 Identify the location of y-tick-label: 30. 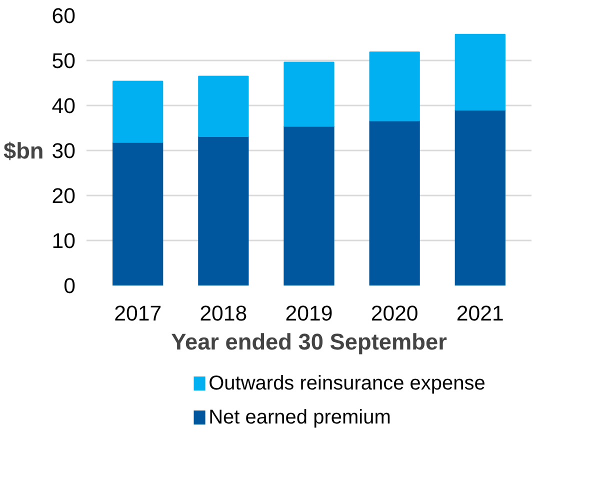
(64, 151).